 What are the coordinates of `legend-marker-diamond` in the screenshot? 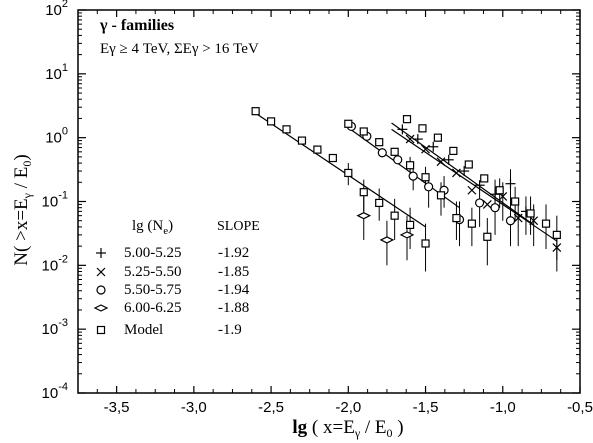 It's located at (101, 308).